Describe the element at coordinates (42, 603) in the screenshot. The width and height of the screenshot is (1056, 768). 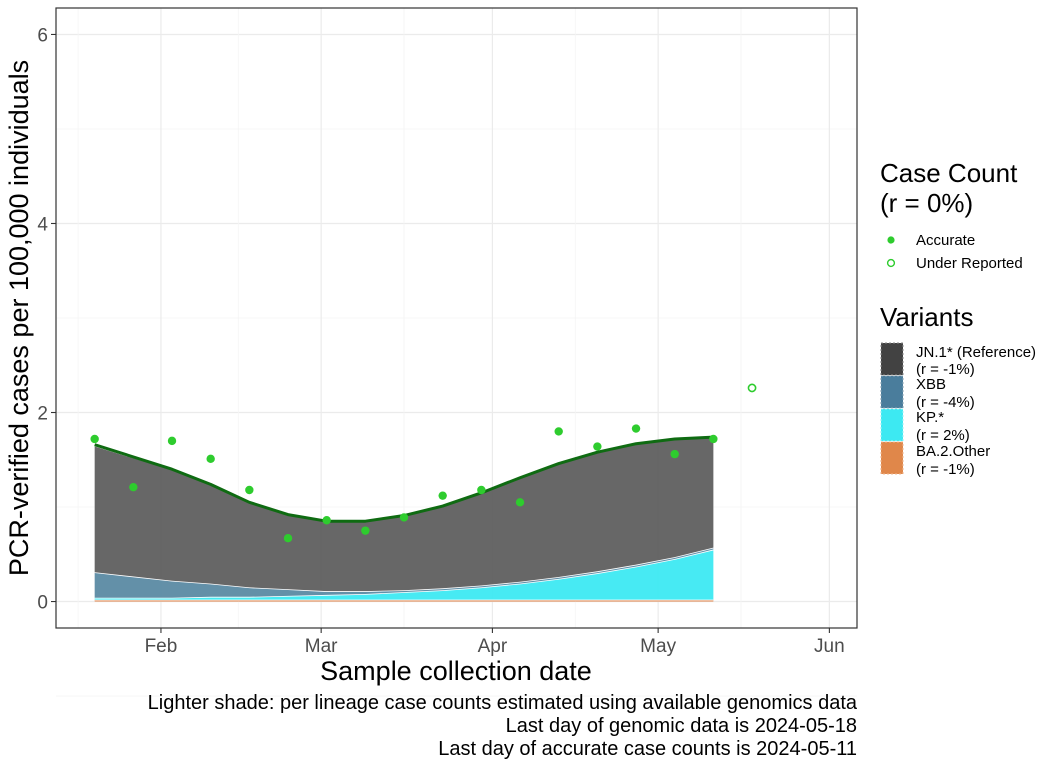
I see `y-tick-label: 0` at that location.